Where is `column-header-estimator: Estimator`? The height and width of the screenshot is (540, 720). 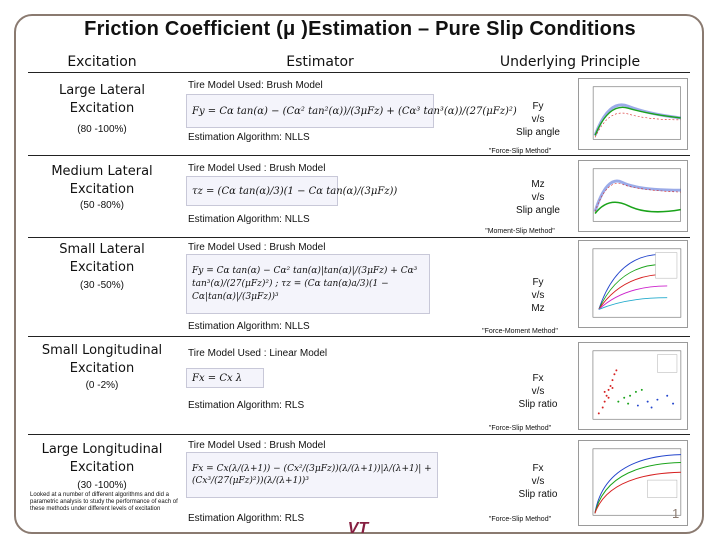
column-header-estimator: Estimator is located at coordinates (320, 62).